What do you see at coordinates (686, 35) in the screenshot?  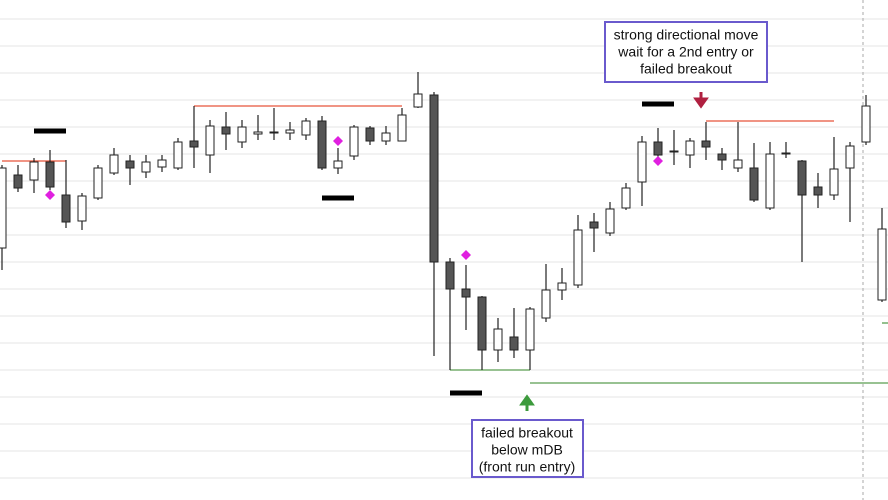 I see `annotation-text: strong directional move` at bounding box center [686, 35].